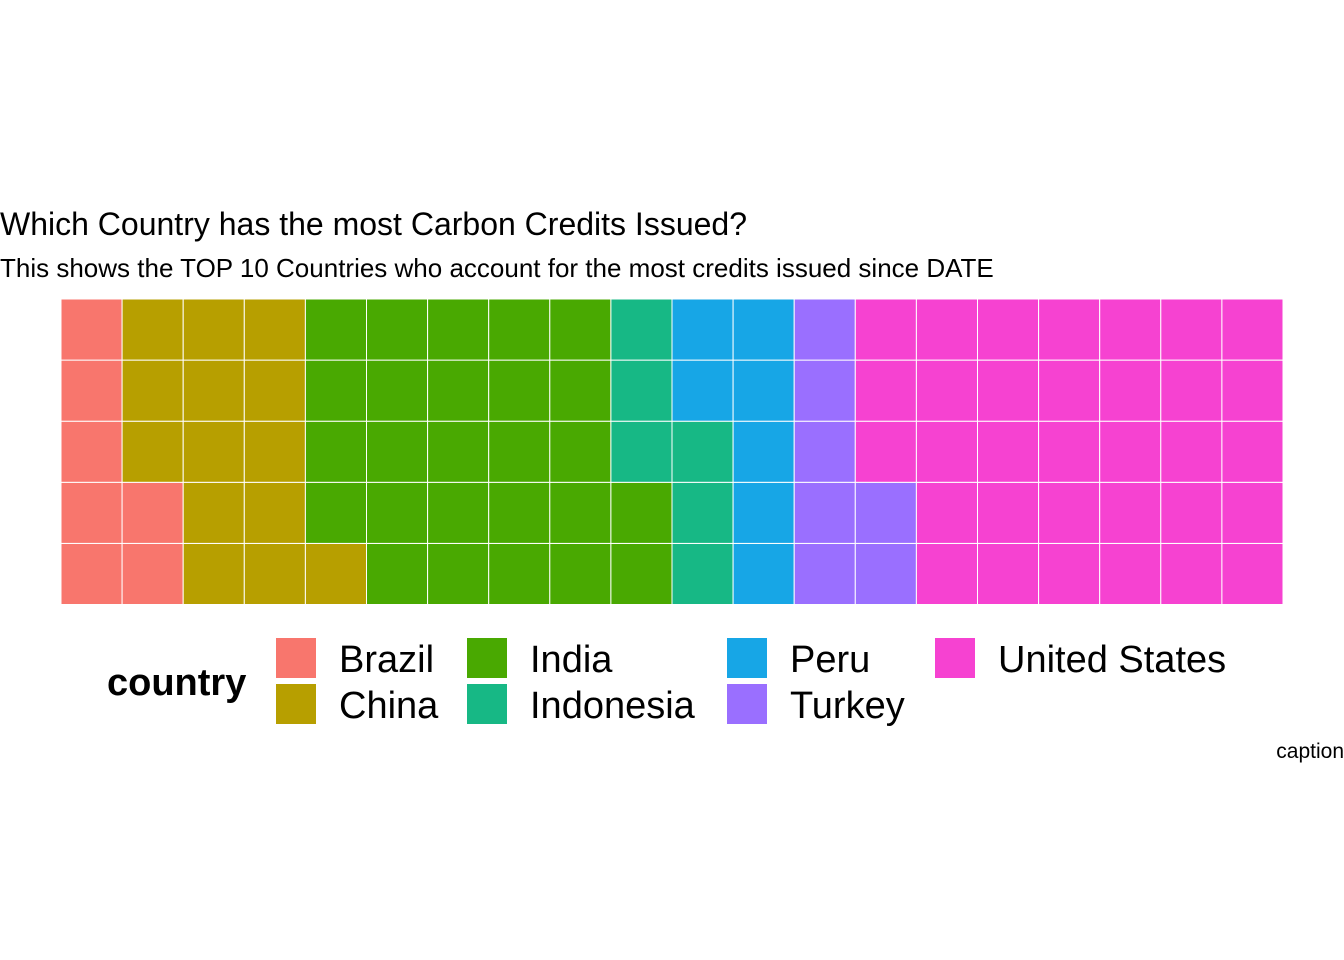  Describe the element at coordinates (386, 660) in the screenshot. I see `legend-label-brazil: Brazil` at that location.